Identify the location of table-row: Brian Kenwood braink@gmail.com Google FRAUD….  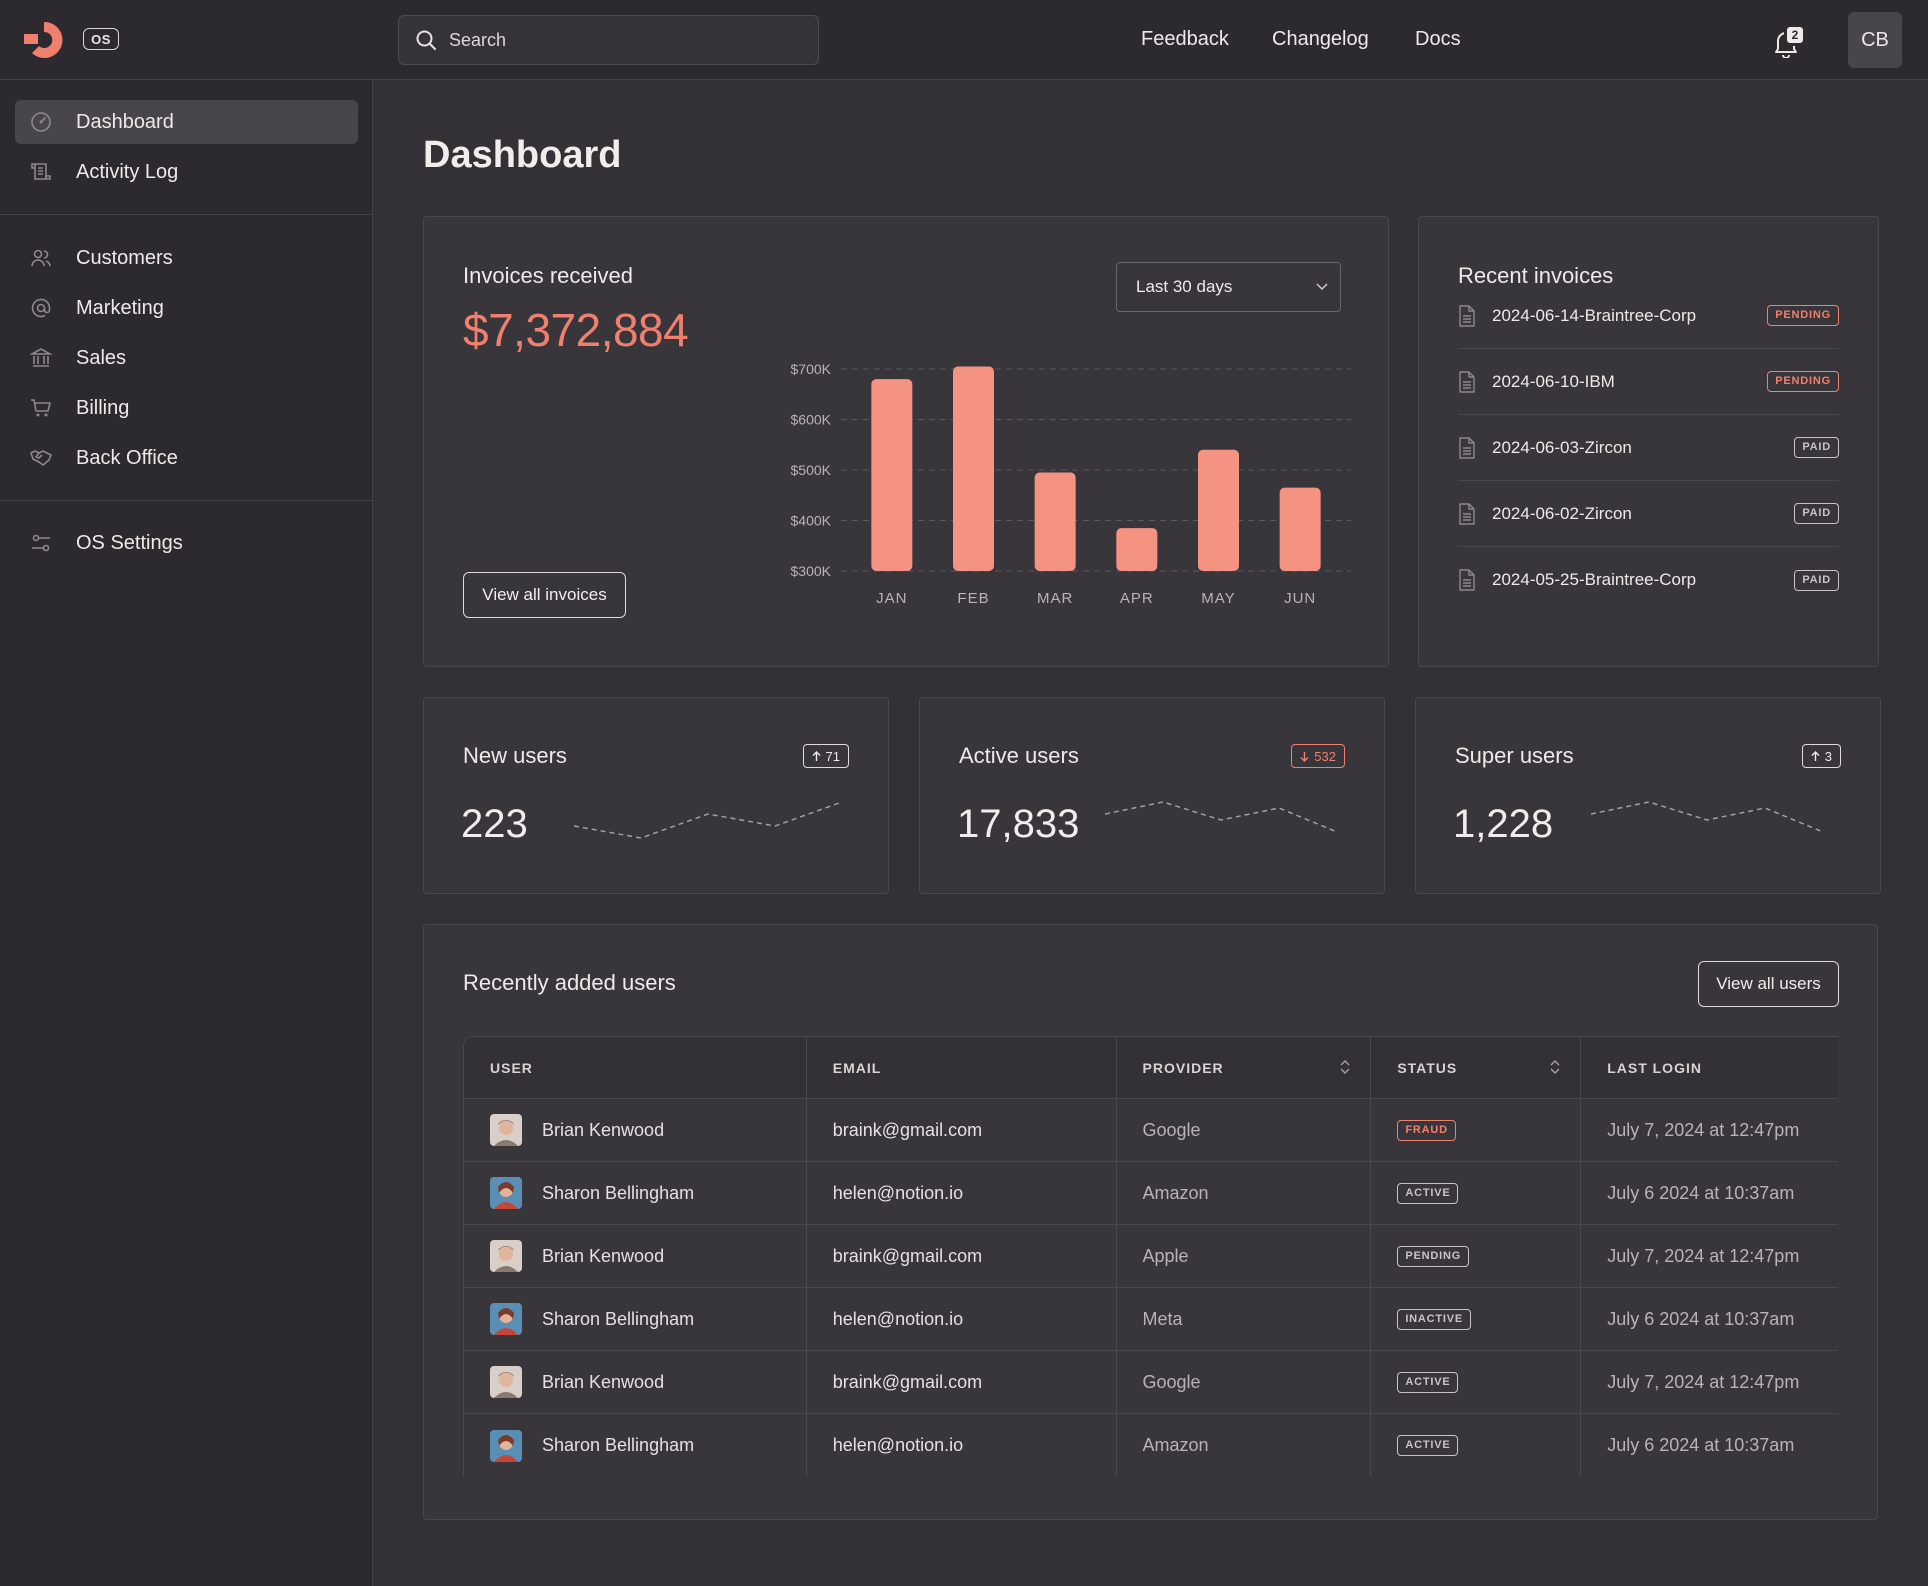
(1151, 1130).